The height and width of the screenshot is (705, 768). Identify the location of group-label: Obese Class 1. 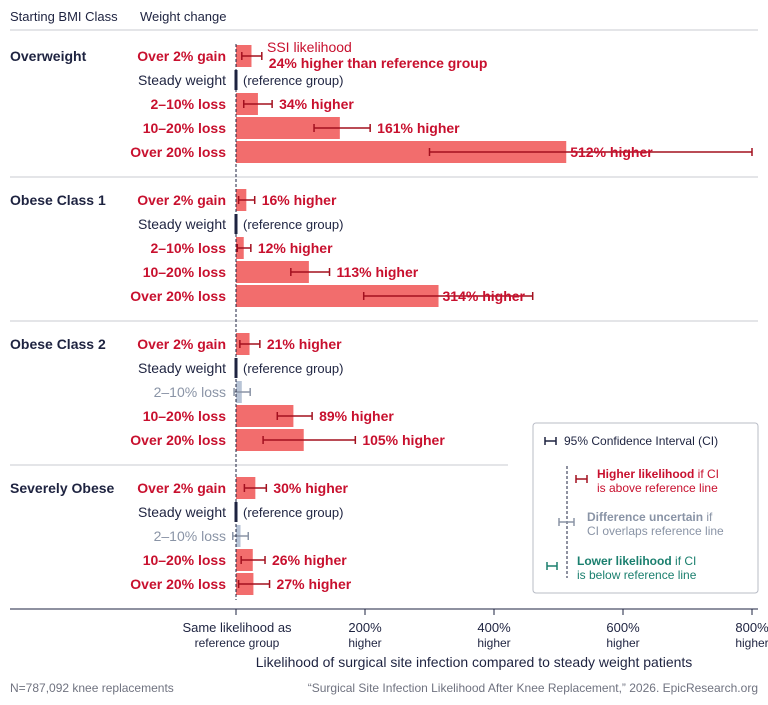
(58, 200).